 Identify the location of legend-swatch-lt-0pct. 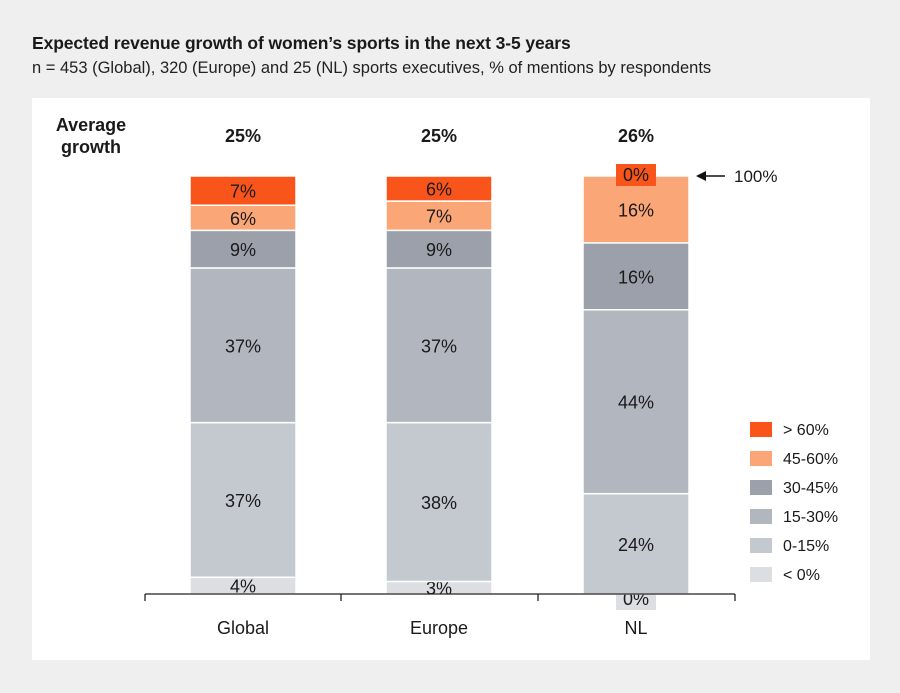
(761, 574).